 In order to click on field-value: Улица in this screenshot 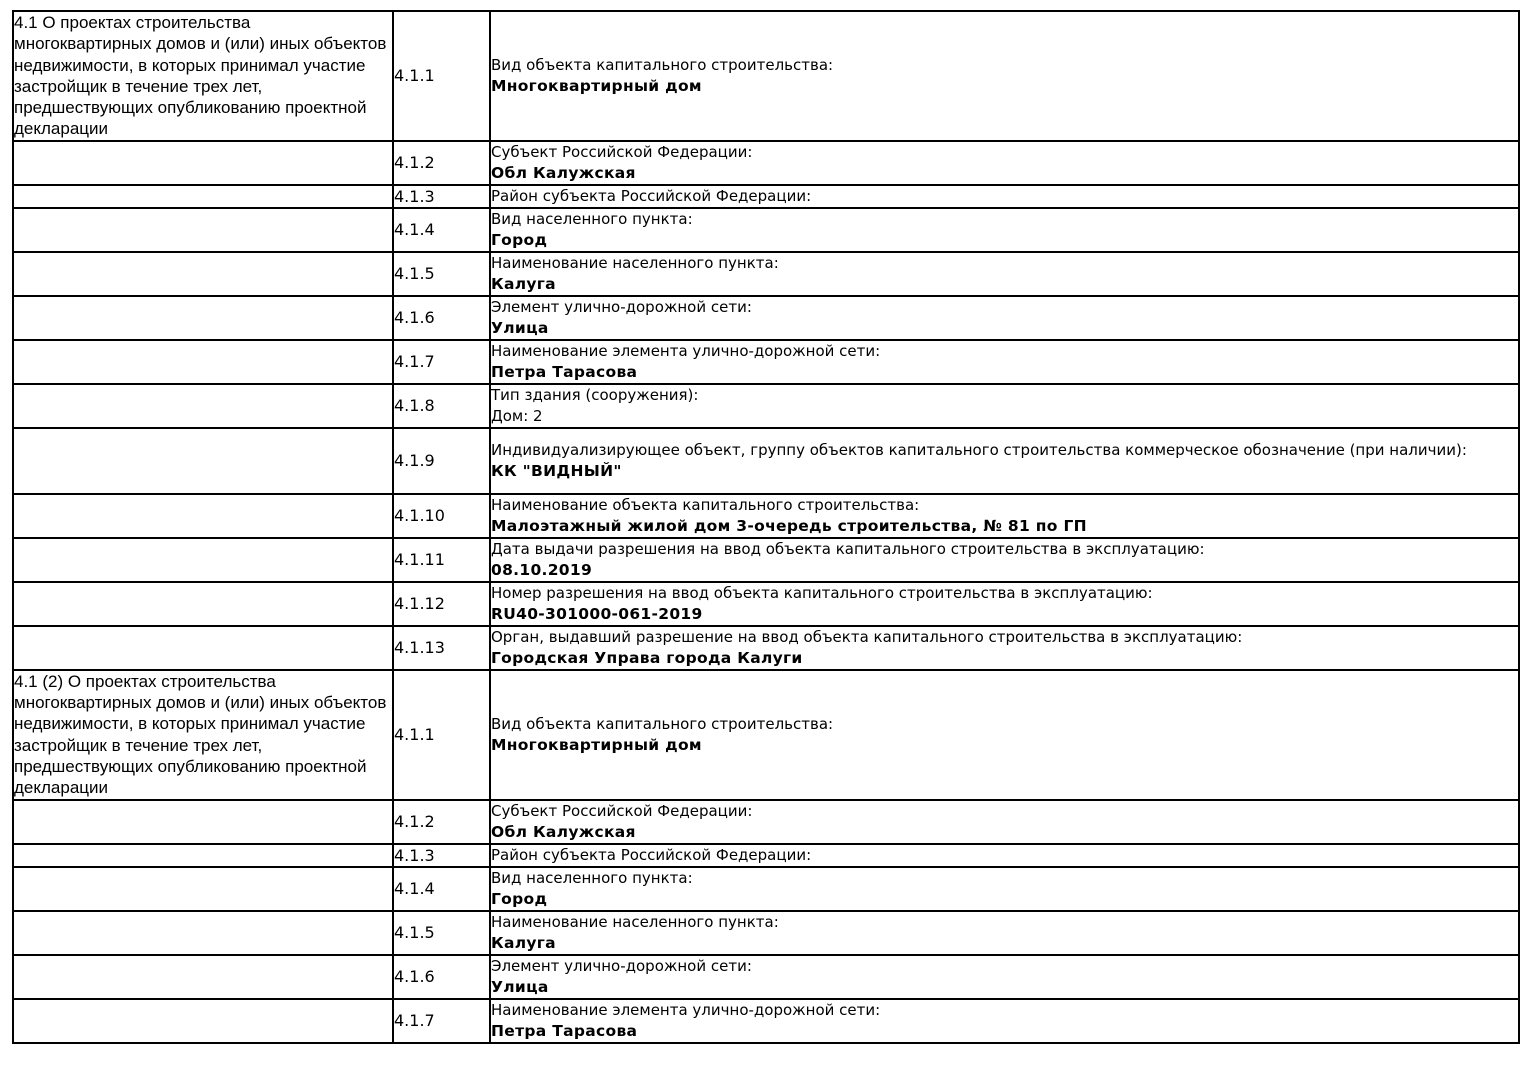, I will do `click(520, 327)`.